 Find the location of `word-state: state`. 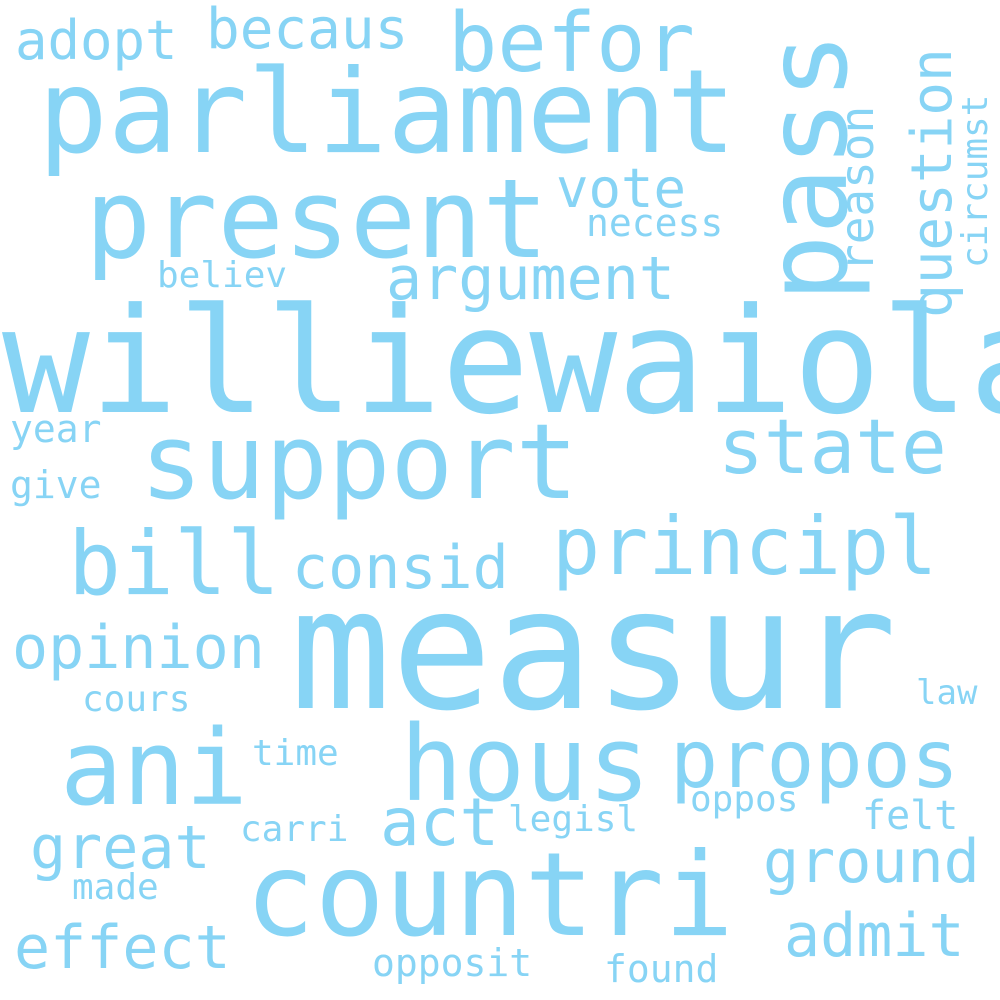

word-state: state is located at coordinates (832, 446).